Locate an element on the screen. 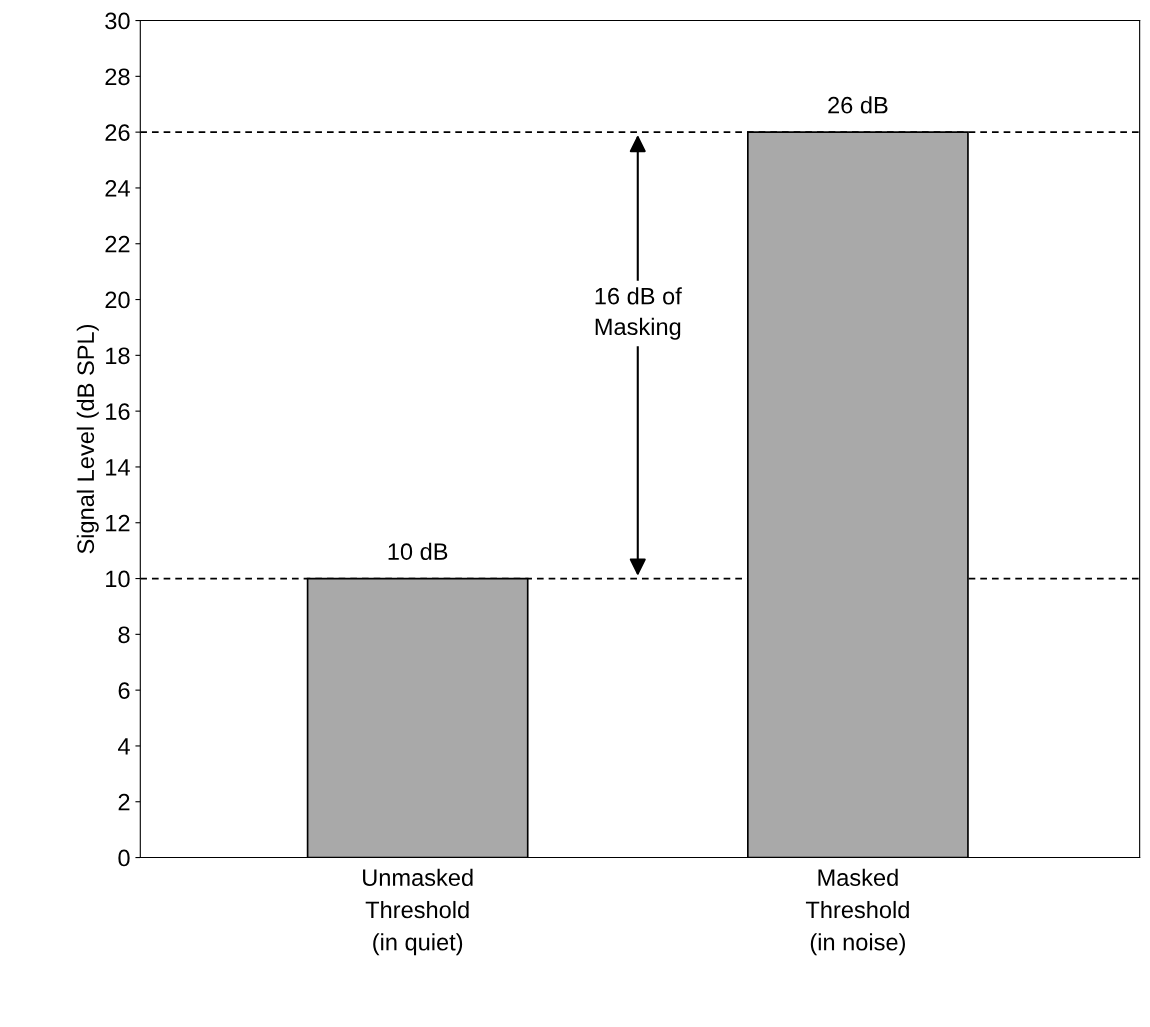 This screenshot has height=1027, width=1150. y-tick-label: 12 is located at coordinates (118, 523).